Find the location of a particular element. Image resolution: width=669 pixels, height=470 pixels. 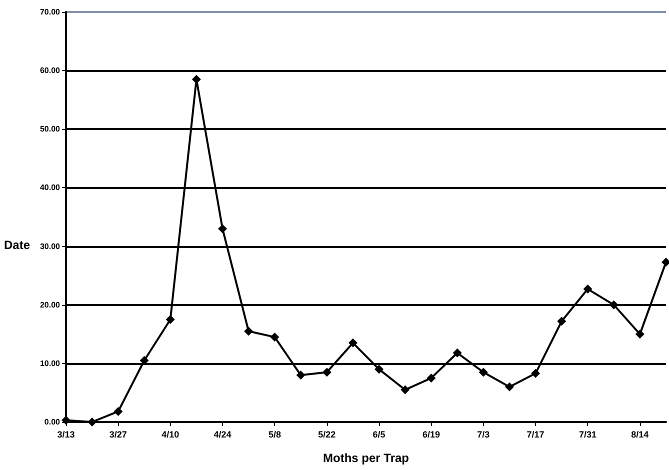

y-tick-label: 20.00 is located at coordinates (50, 305).